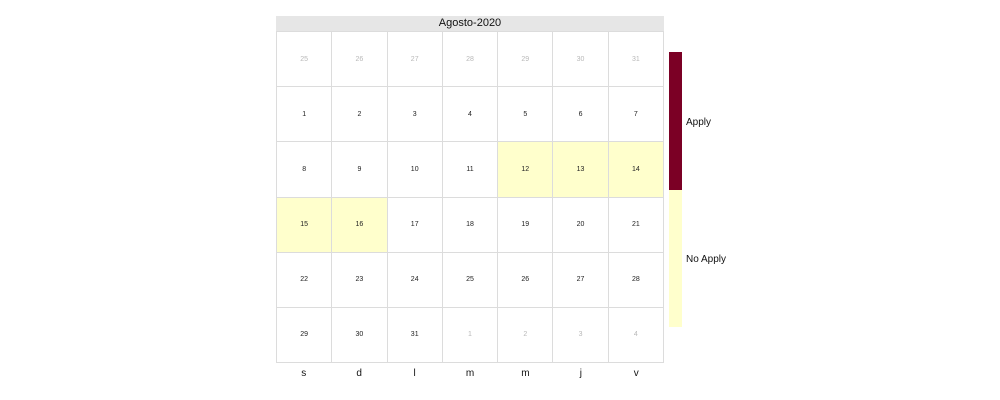 The height and width of the screenshot is (400, 1000). I want to click on weekday-label: l, so click(414, 373).